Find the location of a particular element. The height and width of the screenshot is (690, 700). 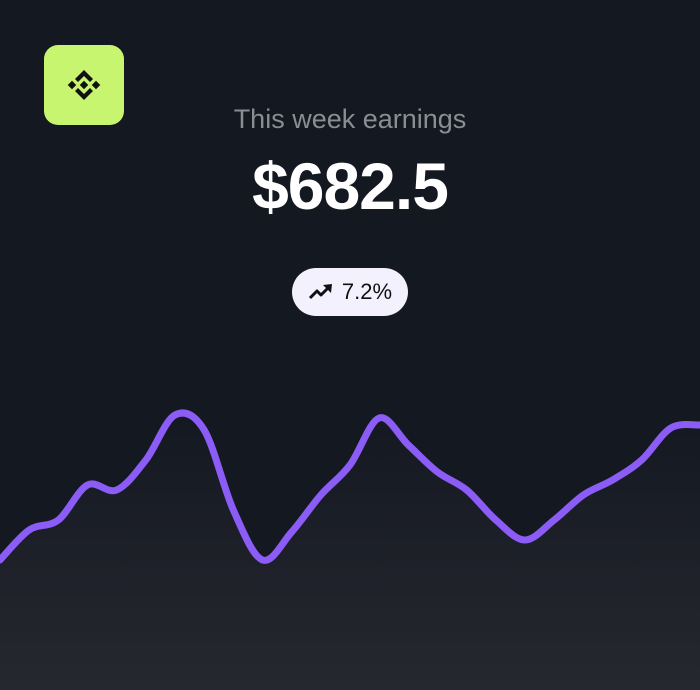

change-value: 7.2% is located at coordinates (367, 291).